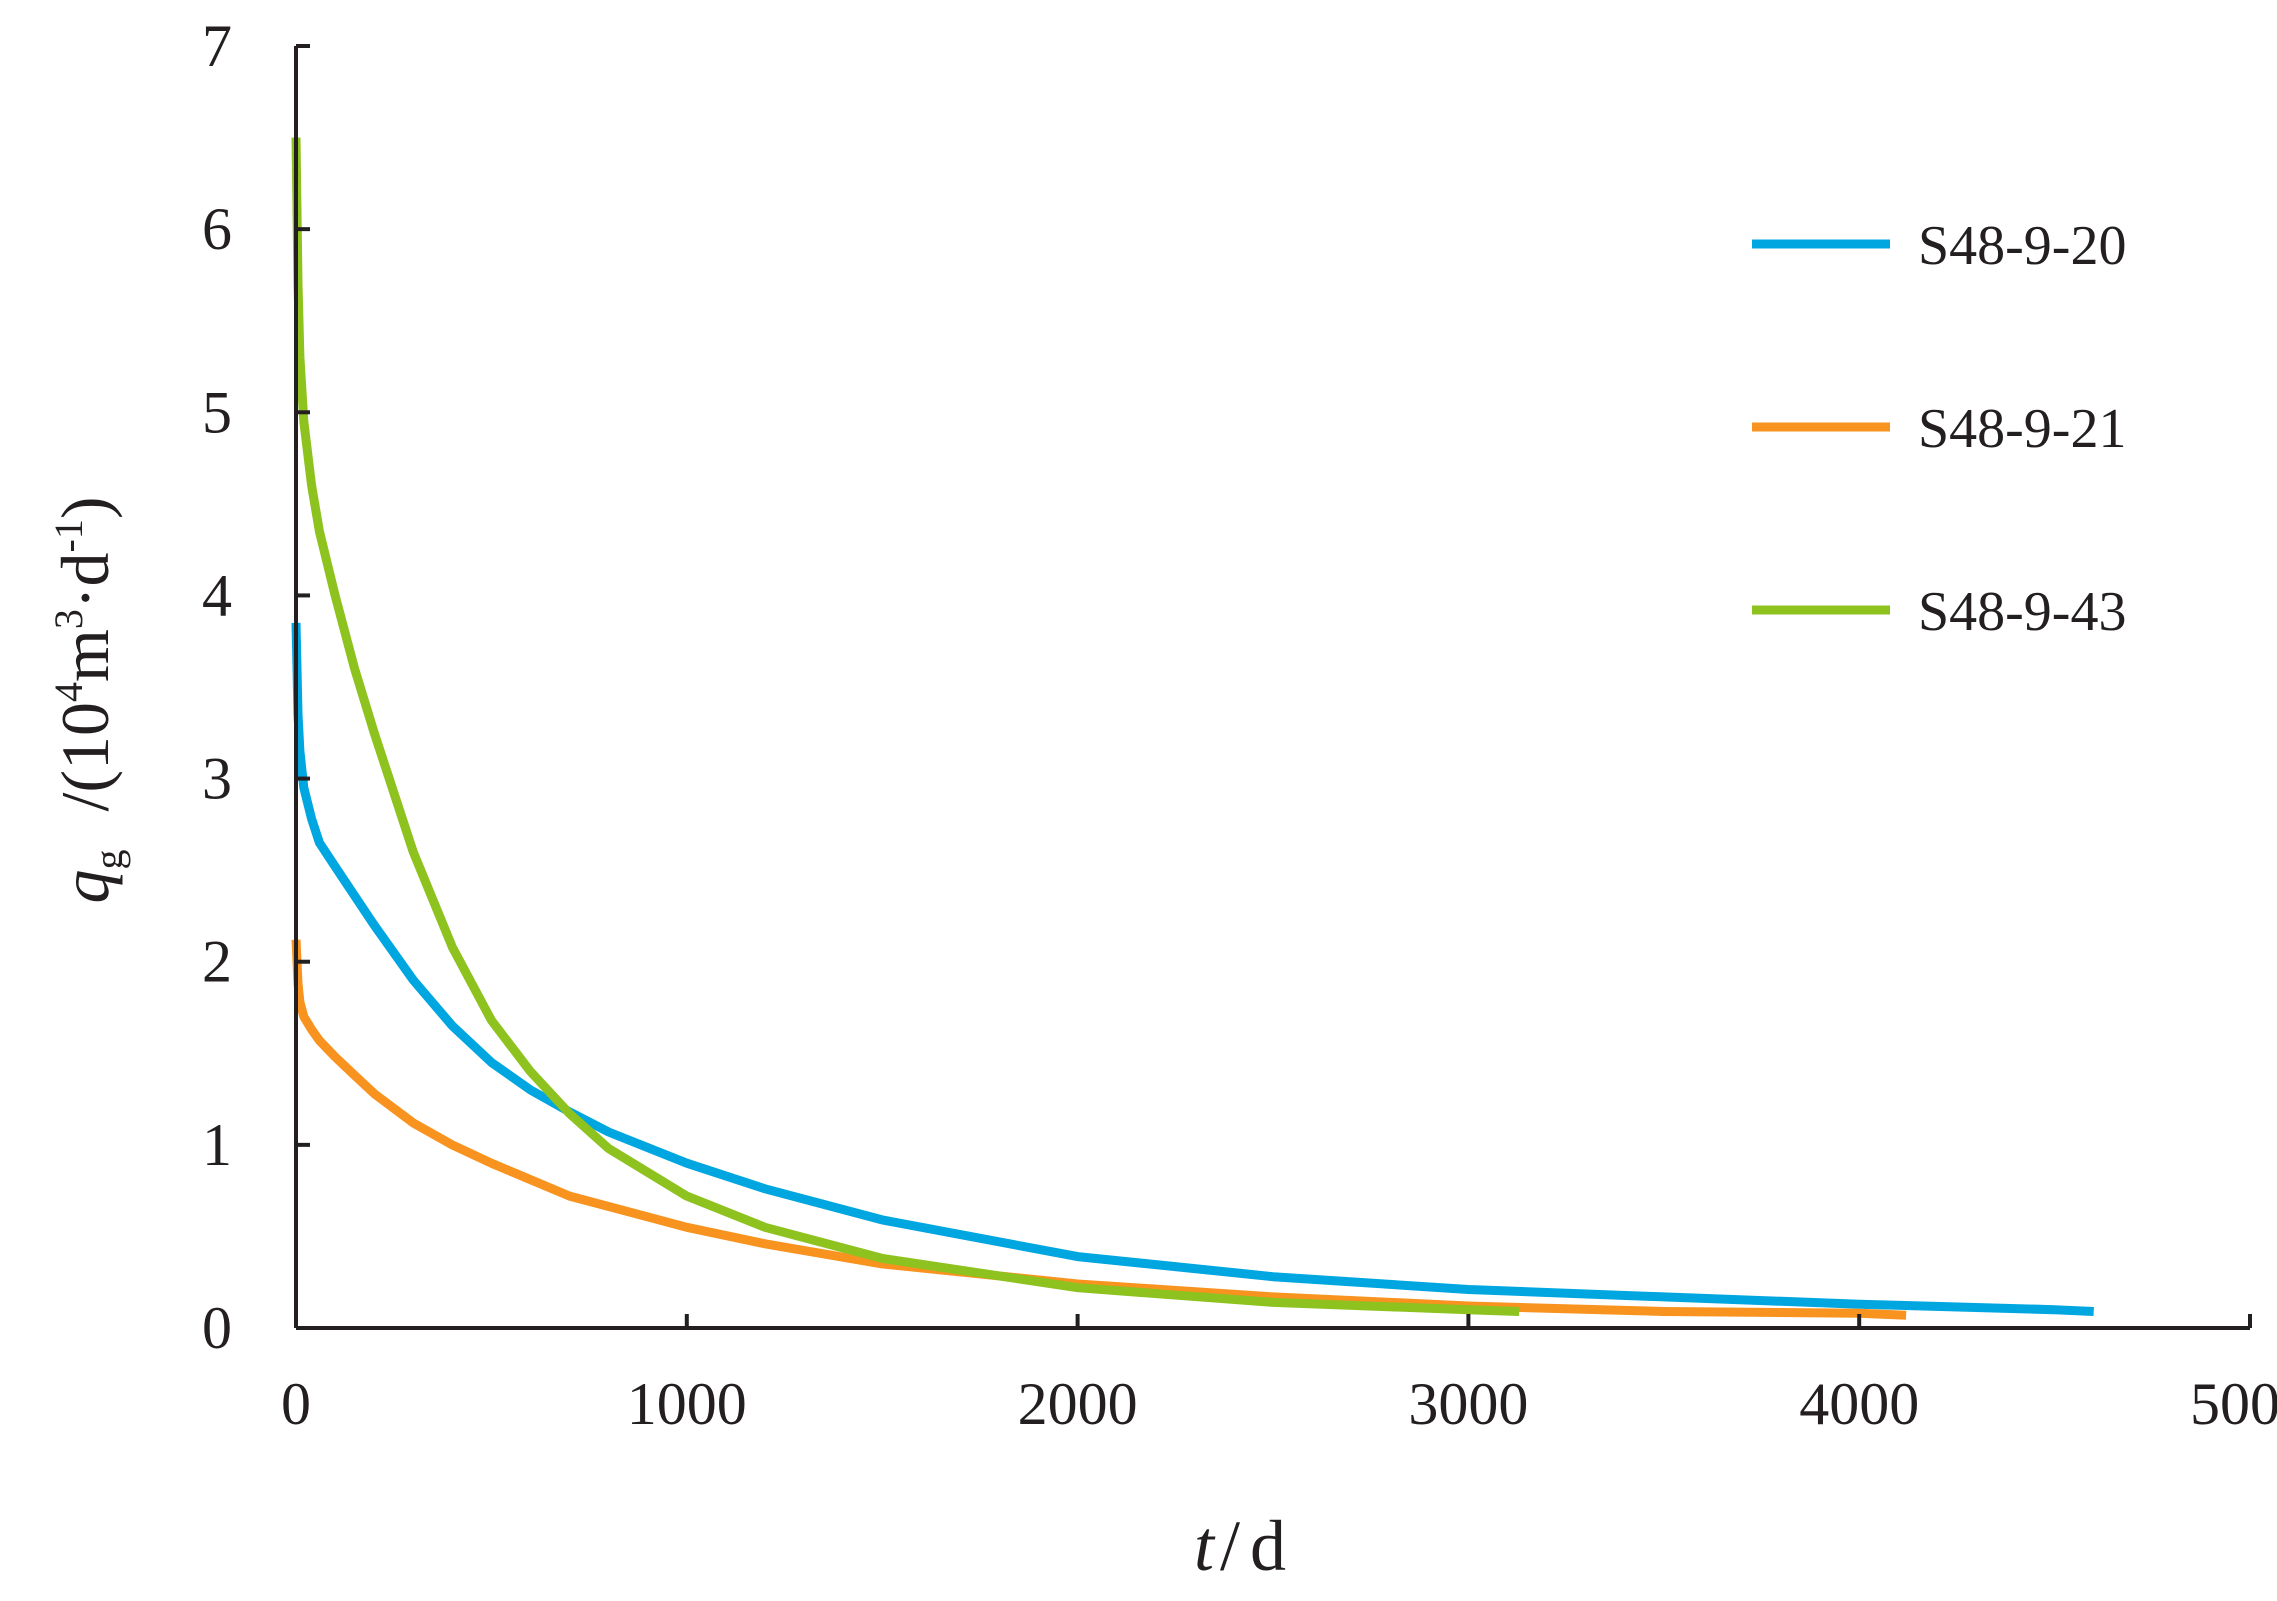  Describe the element at coordinates (2022, 246) in the screenshot. I see `legend-label-s48-9-20: S48-9-20` at that location.